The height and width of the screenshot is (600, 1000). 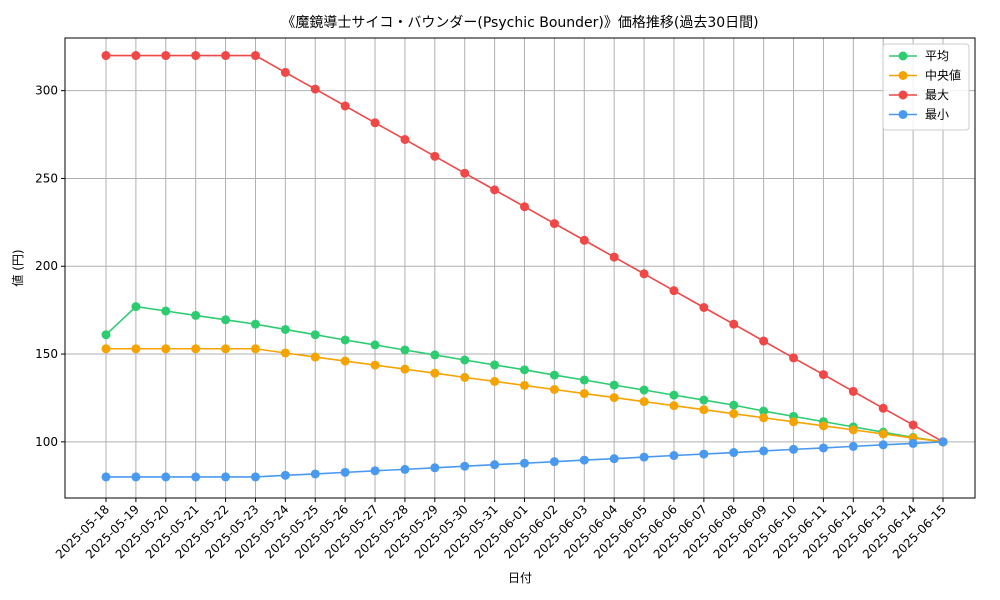 I want to click on legend-item: 最小, so click(x=919, y=115).